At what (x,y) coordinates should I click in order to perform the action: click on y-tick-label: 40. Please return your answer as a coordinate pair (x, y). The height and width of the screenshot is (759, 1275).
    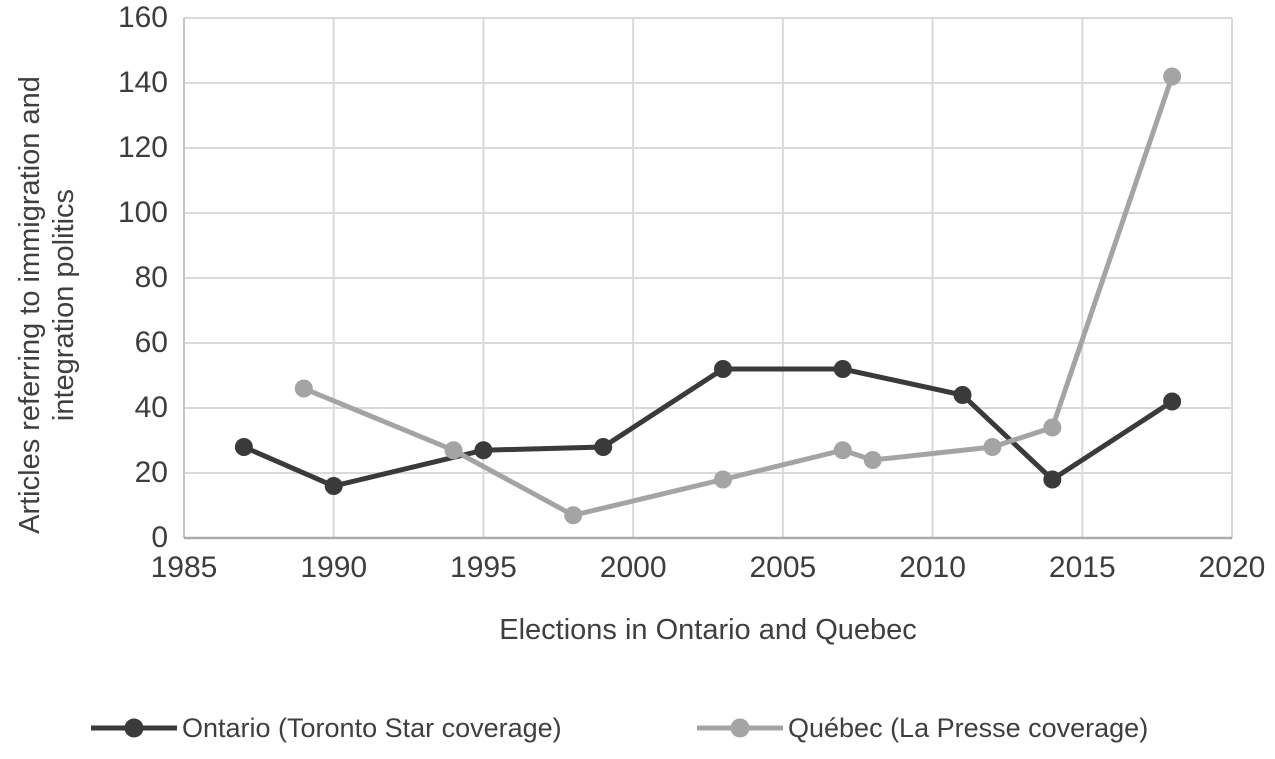
    Looking at the image, I should click on (151, 407).